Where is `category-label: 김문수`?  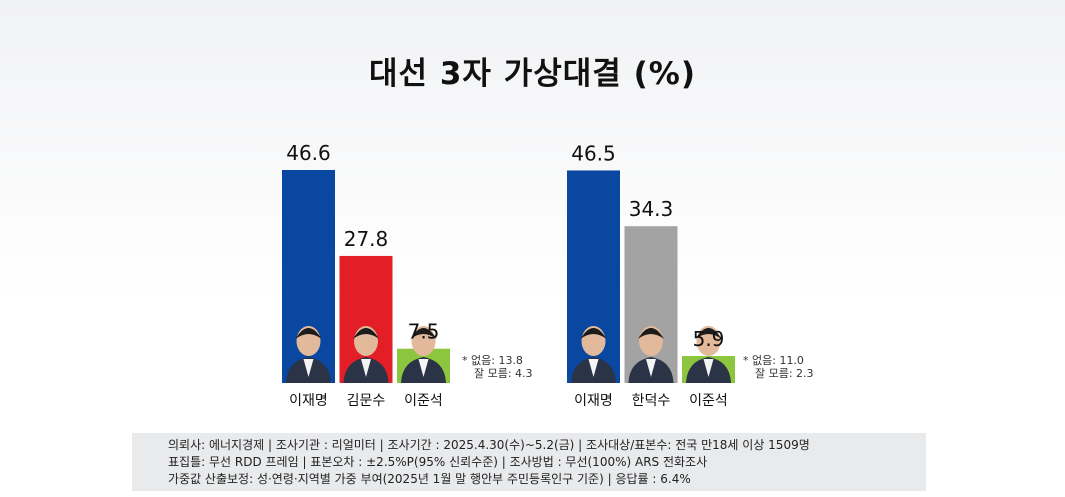
category-label: 김문수 is located at coordinates (366, 401).